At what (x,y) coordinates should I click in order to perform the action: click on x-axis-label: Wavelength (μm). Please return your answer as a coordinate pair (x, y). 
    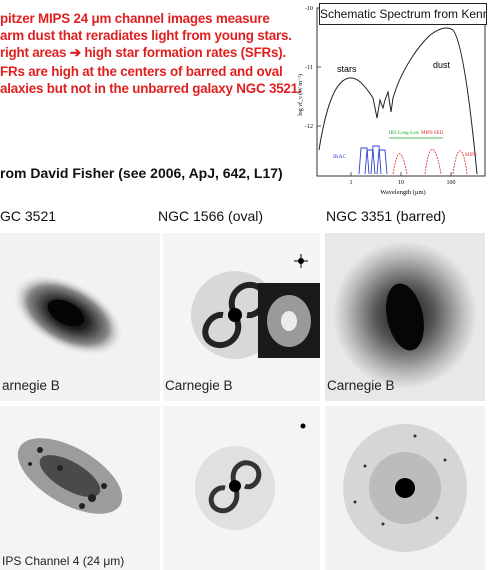
    Looking at the image, I should click on (402, 192).